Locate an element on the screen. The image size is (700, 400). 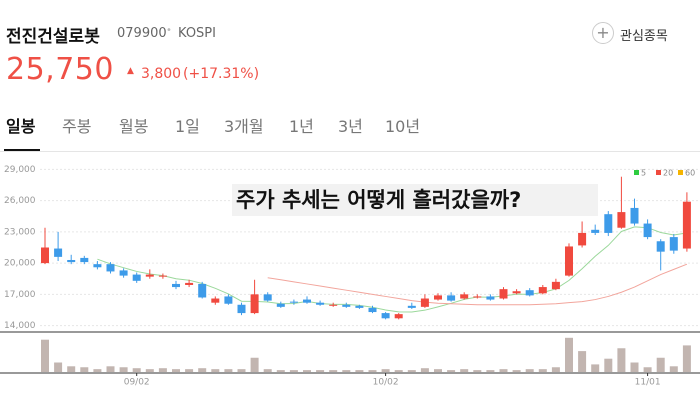
tab: 3개월 is located at coordinates (244, 126).